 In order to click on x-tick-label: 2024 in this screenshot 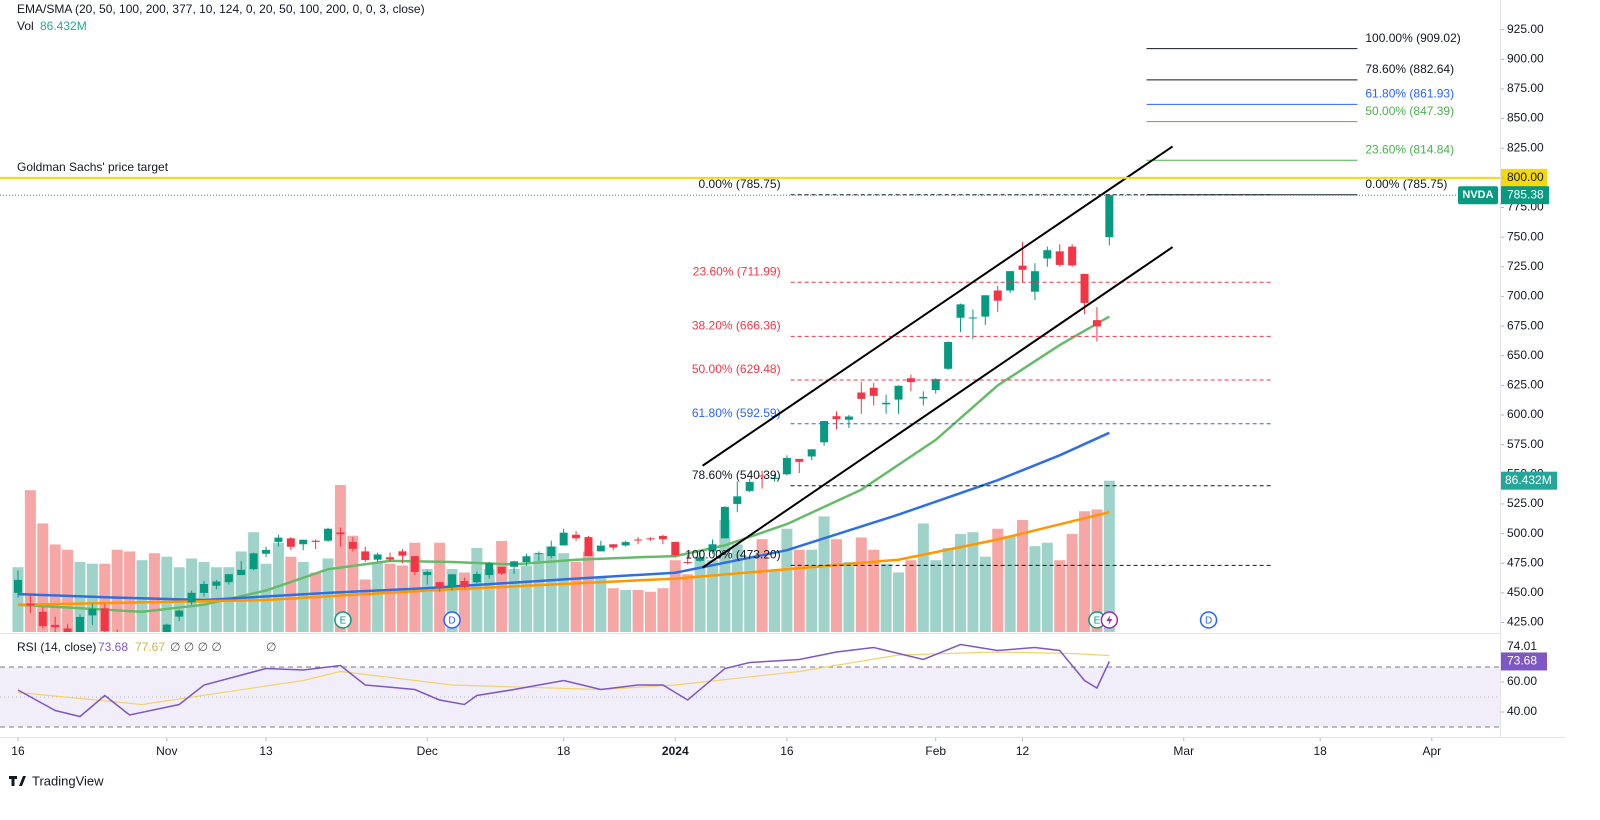, I will do `click(675, 751)`.